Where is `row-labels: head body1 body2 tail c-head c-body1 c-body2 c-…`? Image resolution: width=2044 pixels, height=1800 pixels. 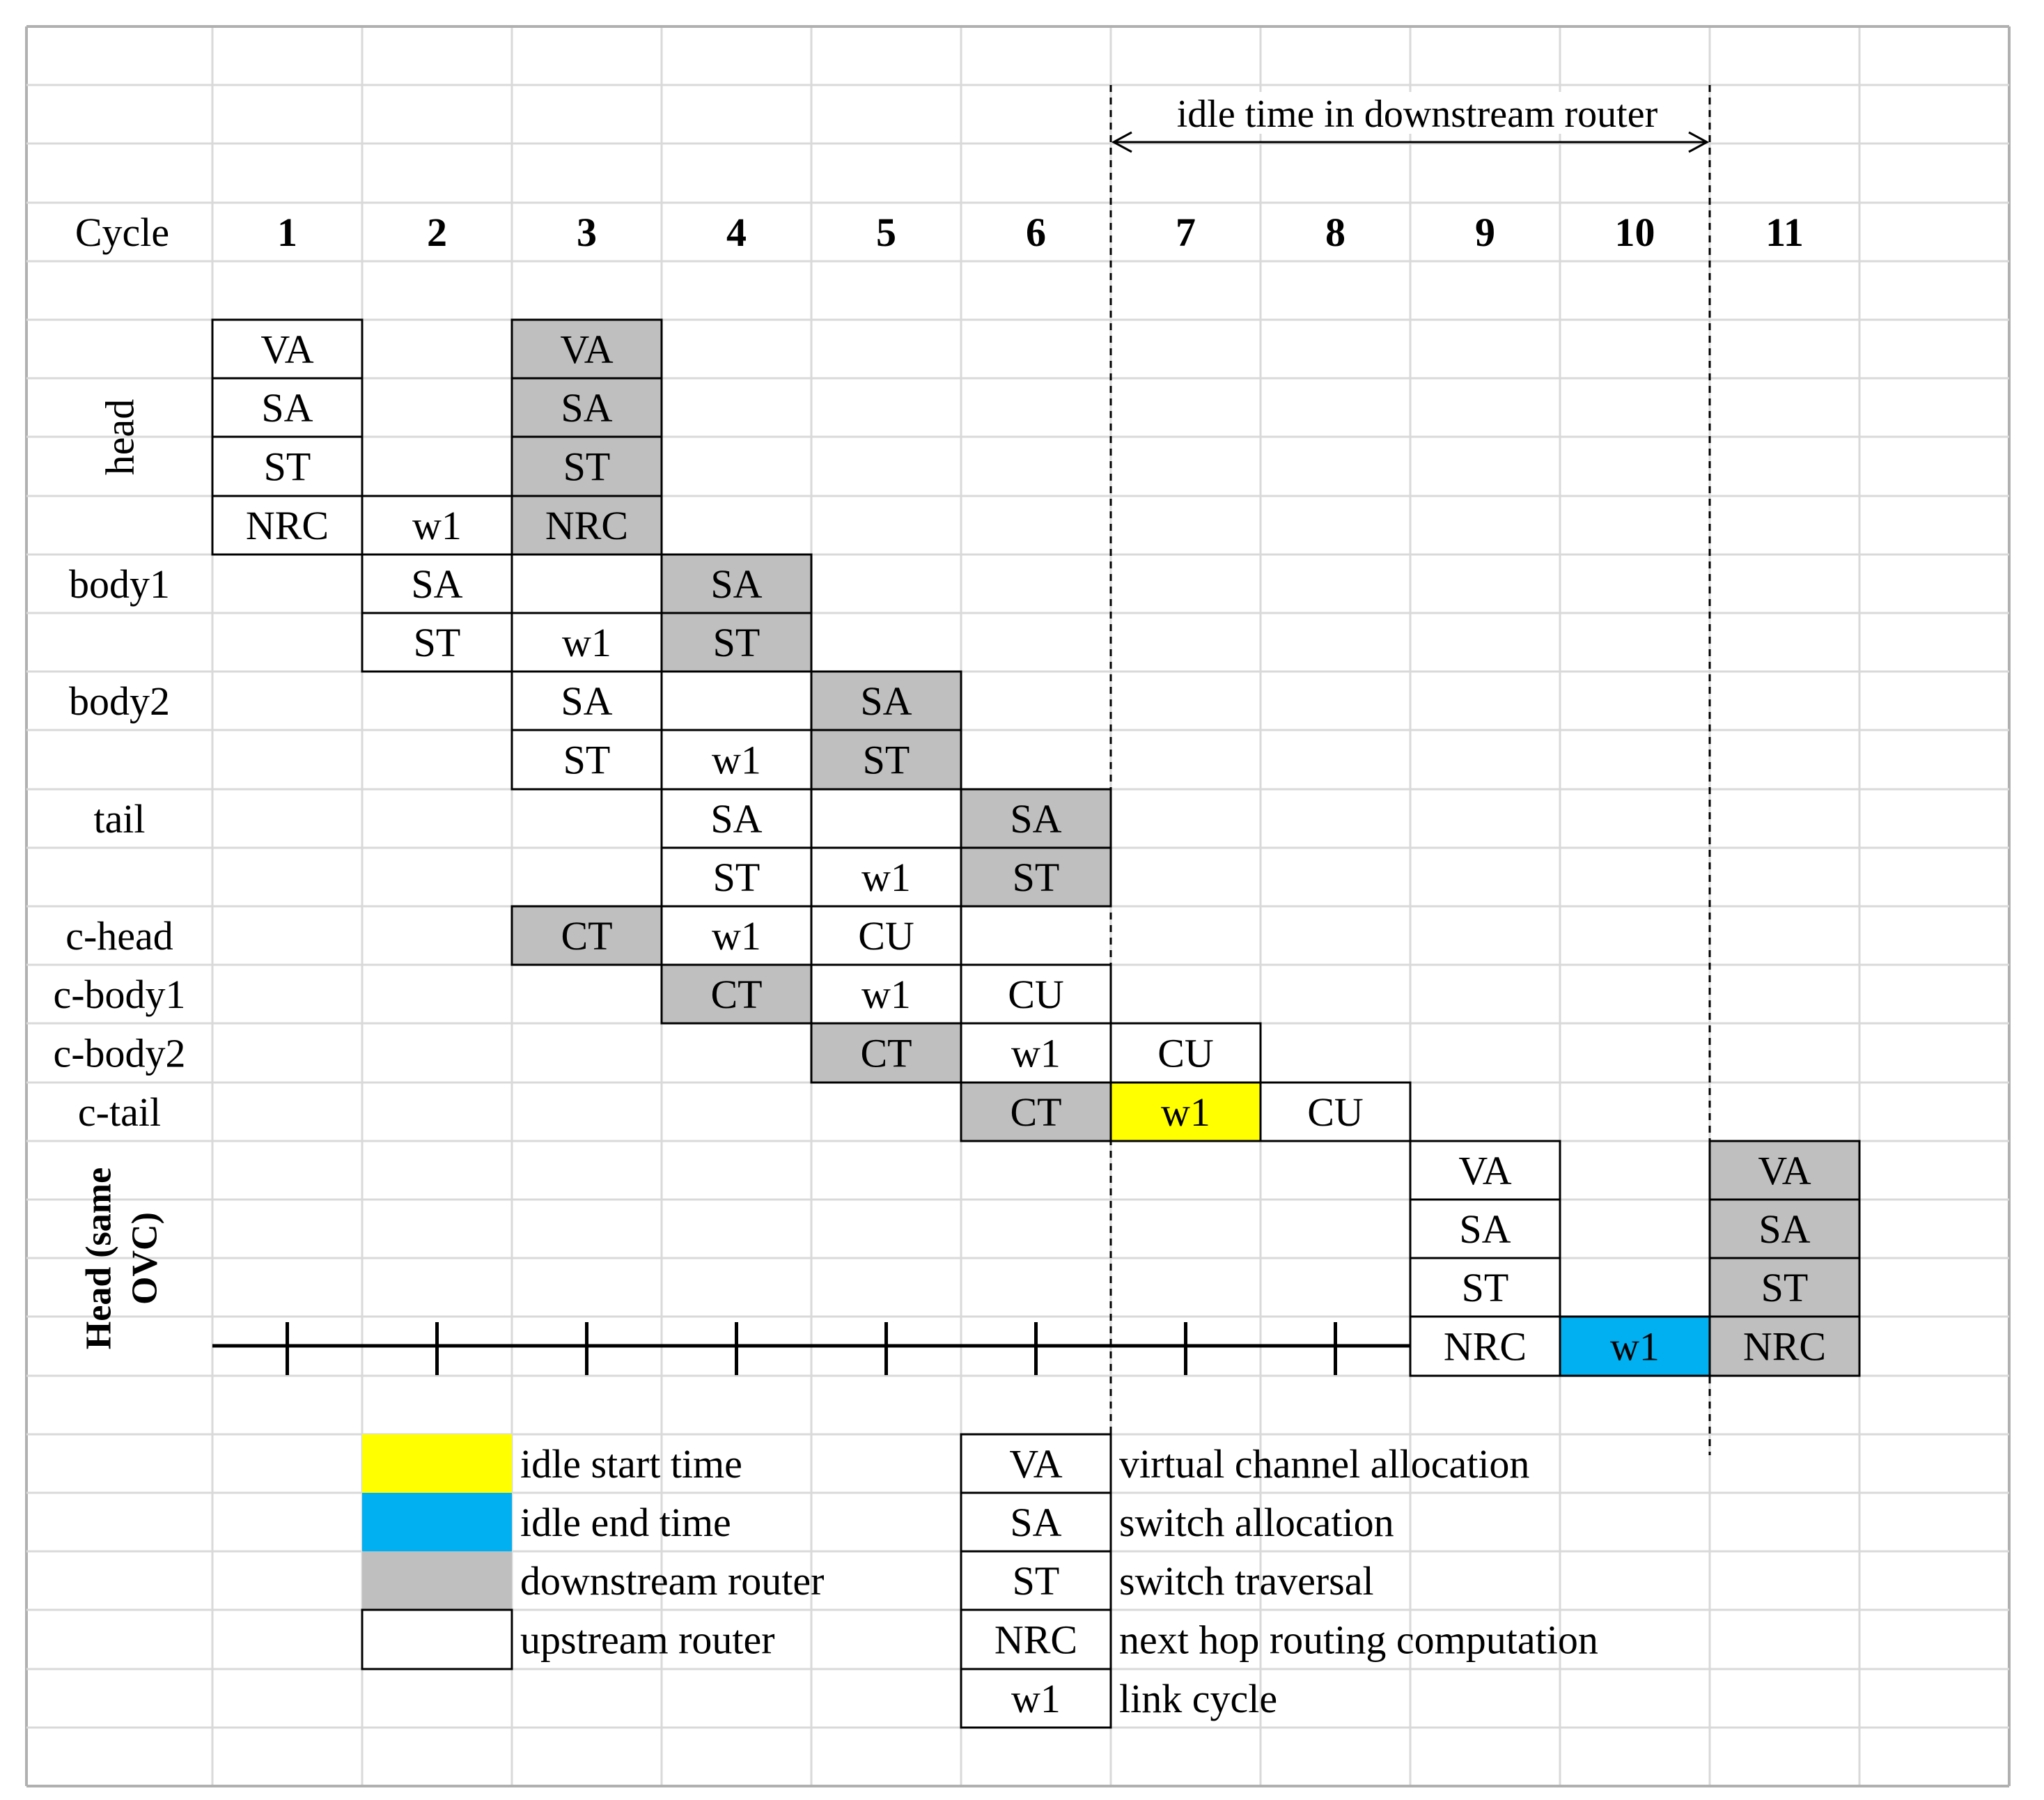
row-labels: head body1 body2 tail c-head c-body1 c-body2 c-… is located at coordinates (119, 874).